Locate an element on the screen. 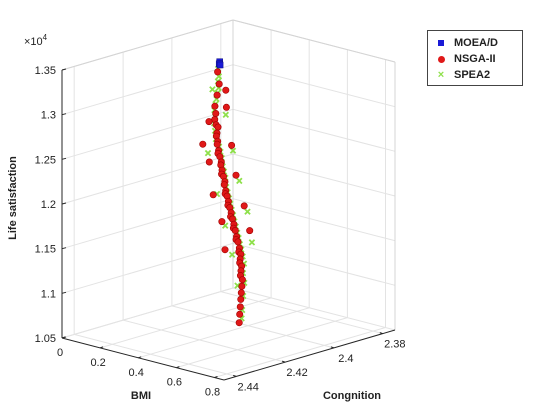 The height and width of the screenshot is (420, 560). z-tick-label: 1.3 is located at coordinates (48, 116).